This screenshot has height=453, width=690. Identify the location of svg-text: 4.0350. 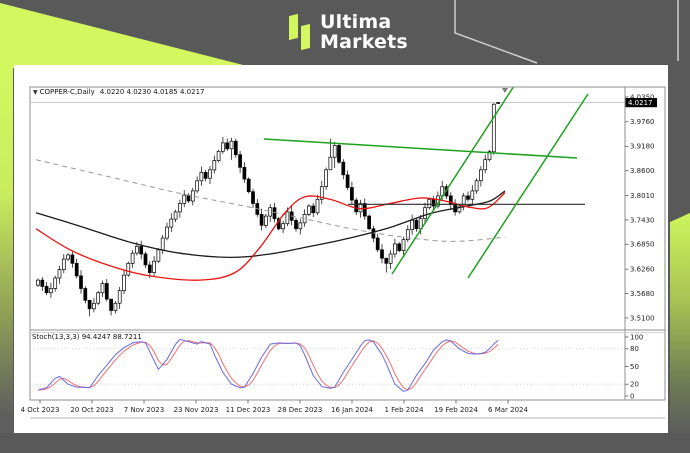
(642, 97).